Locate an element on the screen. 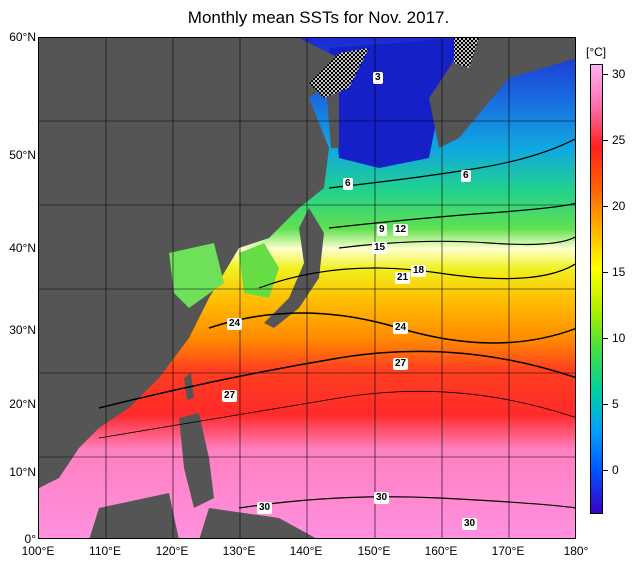  lon-label: 100°E is located at coordinates (38, 551).